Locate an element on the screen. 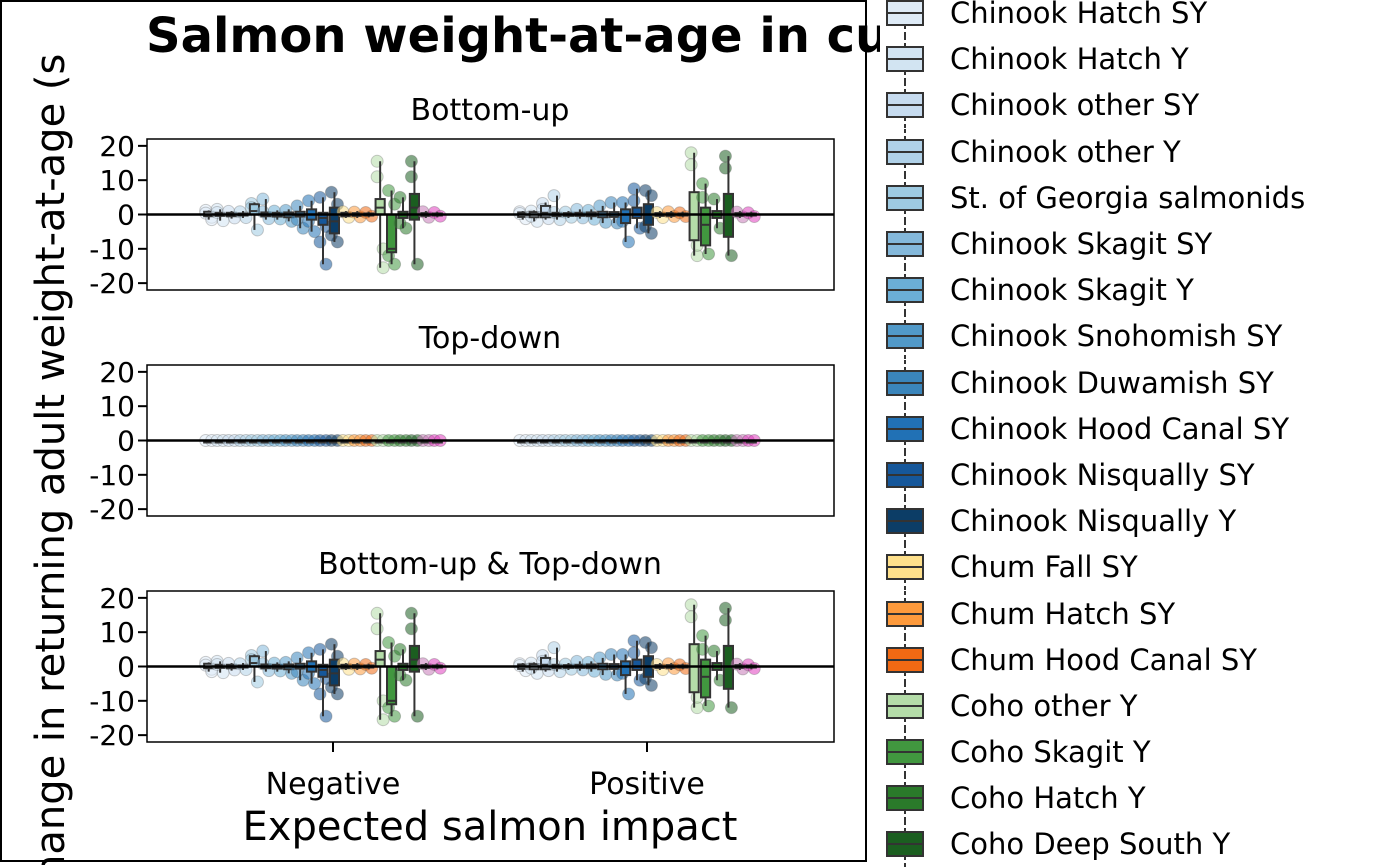  legend-label: Chinook Skagit Y is located at coordinates (1072, 290).